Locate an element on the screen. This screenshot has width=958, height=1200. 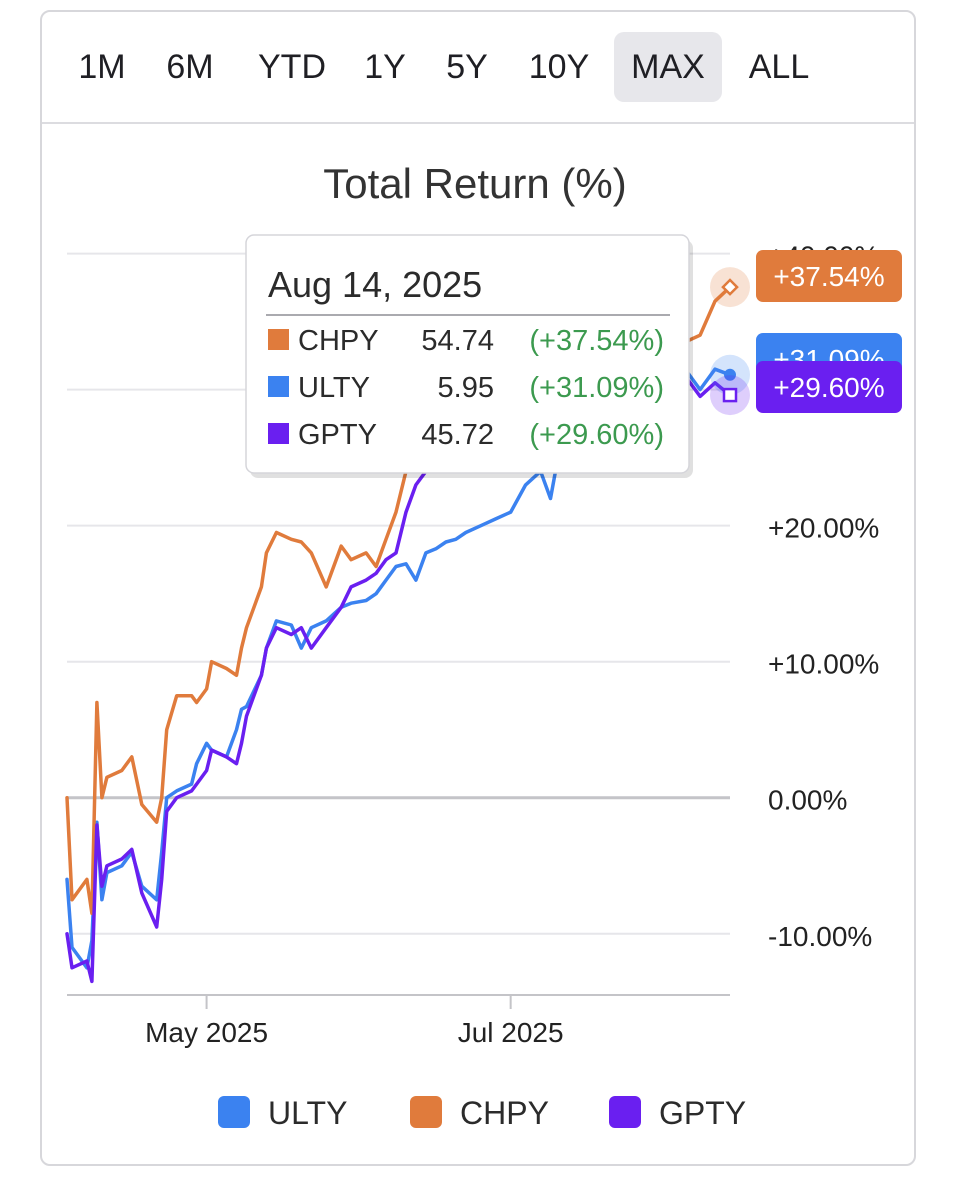
tooltip-price: 45.72 is located at coordinates (457, 435).